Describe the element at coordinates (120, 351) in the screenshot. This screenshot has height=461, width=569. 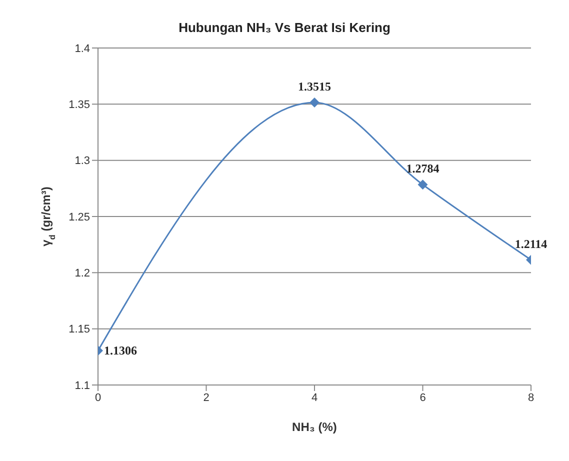
I see `data-label: 1.1306` at that location.